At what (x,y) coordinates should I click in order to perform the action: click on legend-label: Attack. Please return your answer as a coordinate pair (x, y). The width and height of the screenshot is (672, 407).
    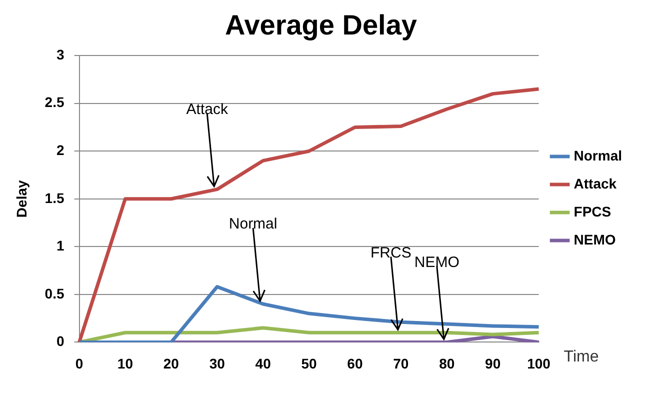
    Looking at the image, I should click on (595, 183).